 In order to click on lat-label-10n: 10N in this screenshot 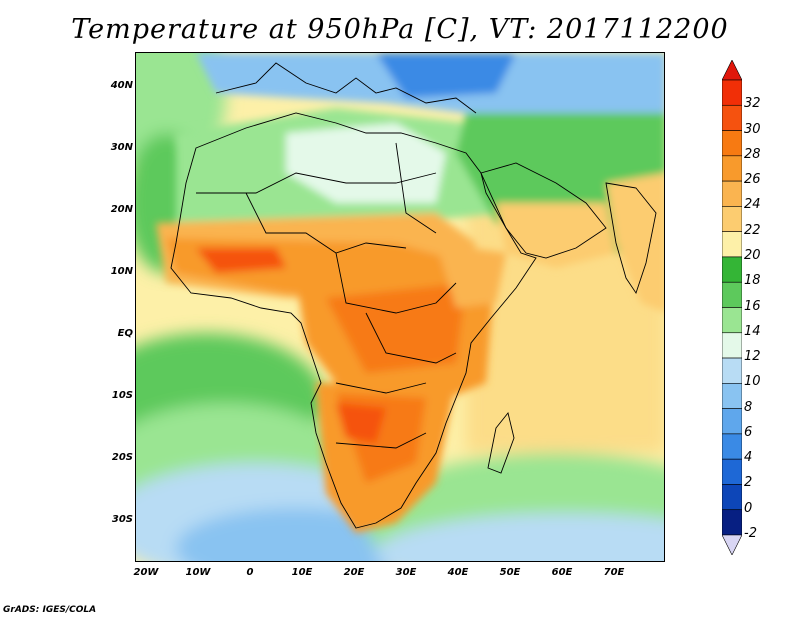, I will do `click(121, 271)`.